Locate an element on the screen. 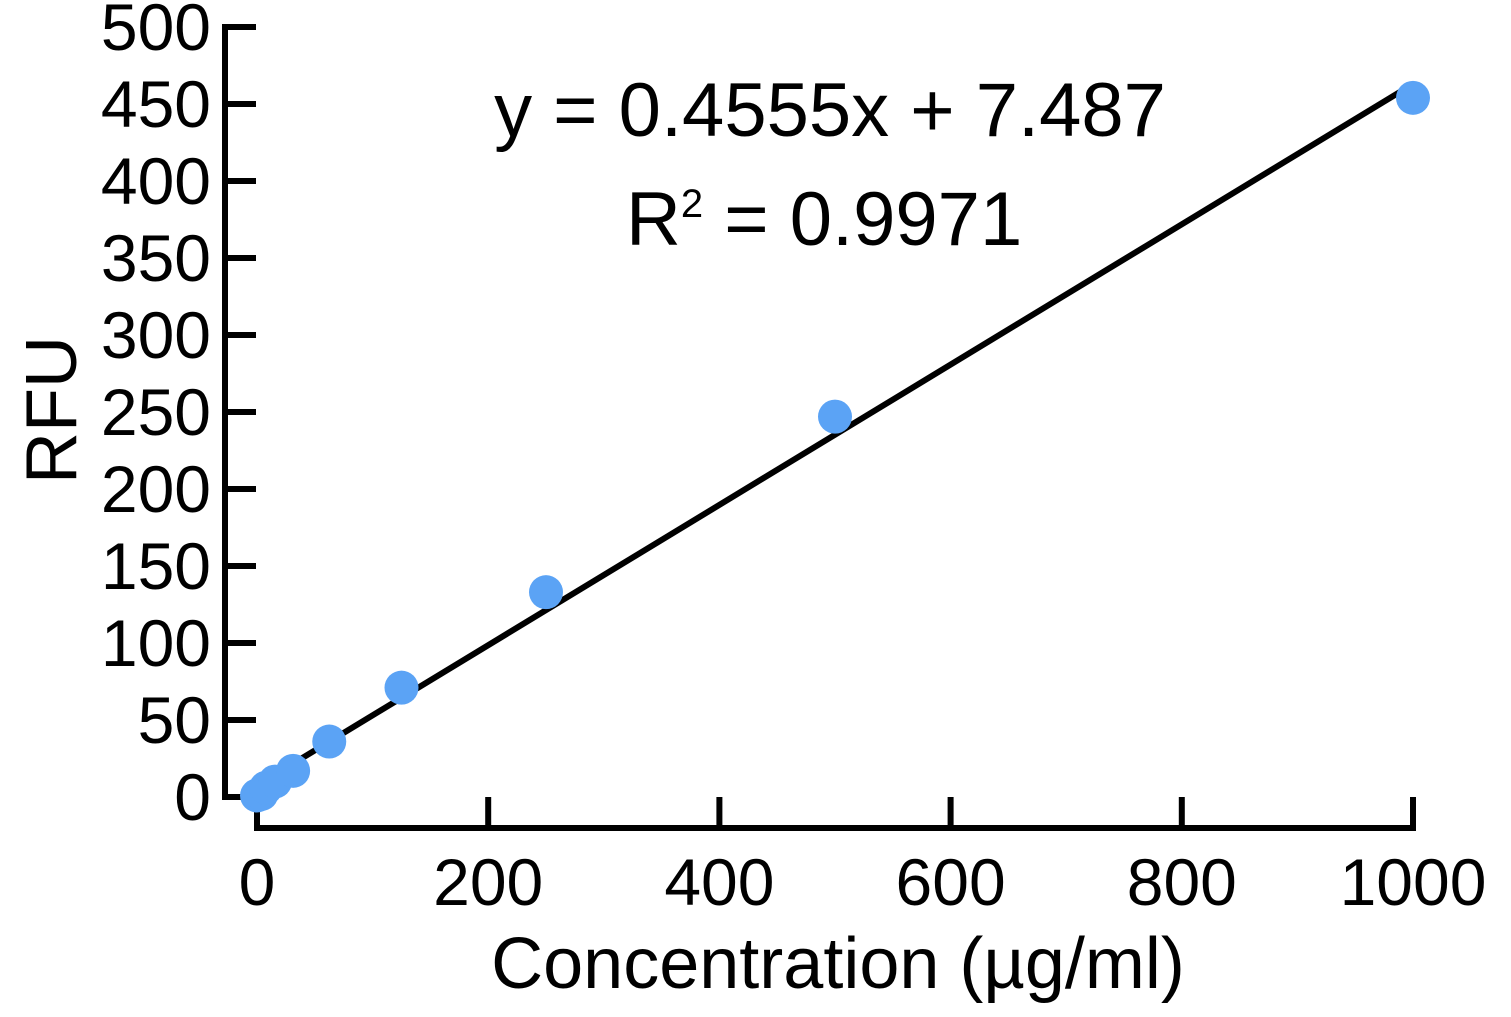  y-tick-label: 50 is located at coordinates (174, 720).